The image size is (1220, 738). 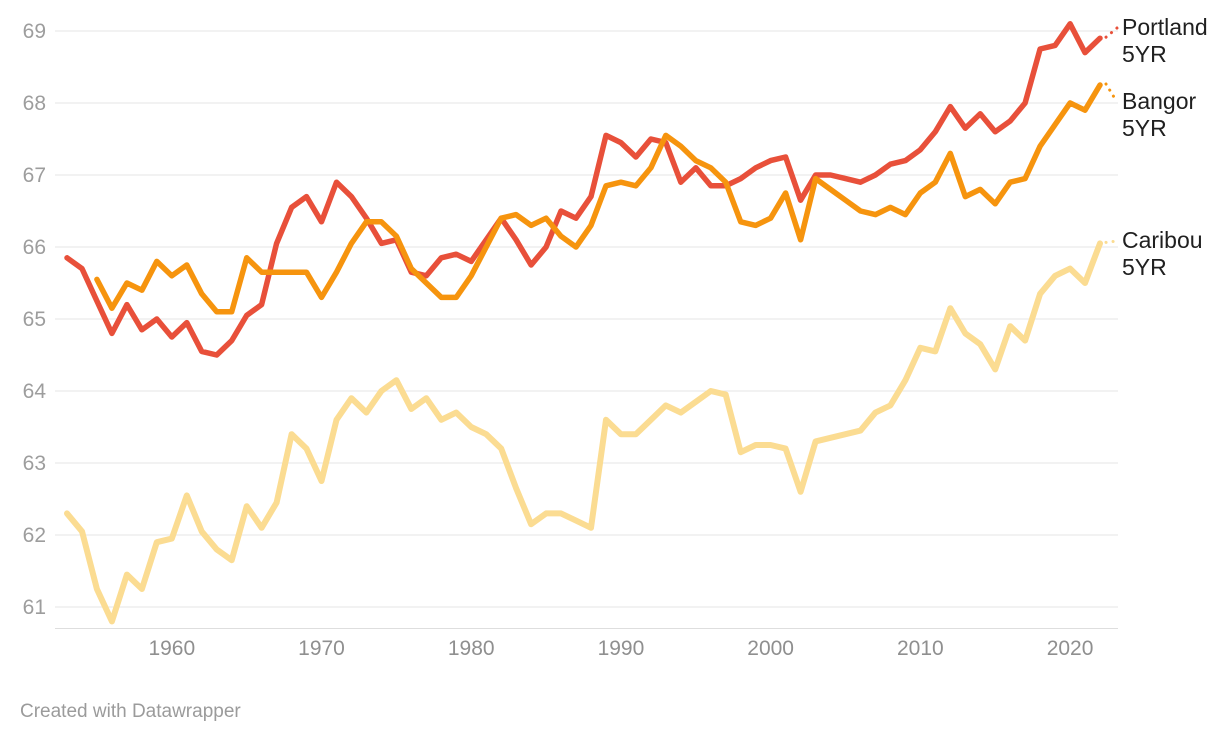 What do you see at coordinates (1111, 32) in the screenshot?
I see `label-connector-portland` at bounding box center [1111, 32].